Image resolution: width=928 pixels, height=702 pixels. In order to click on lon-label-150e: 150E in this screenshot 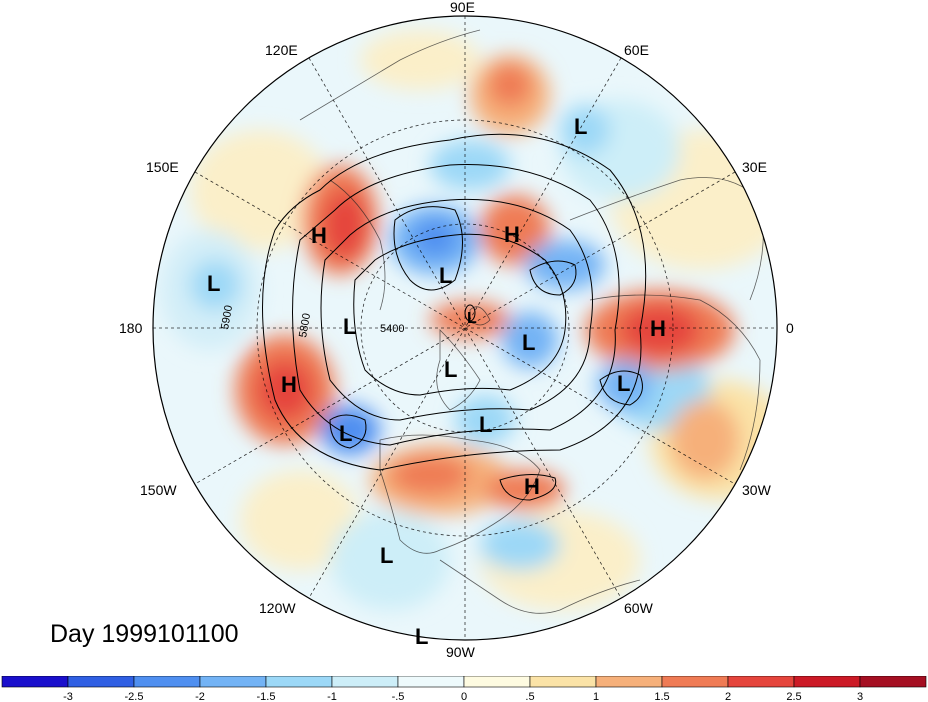, I will do `click(162, 167)`.